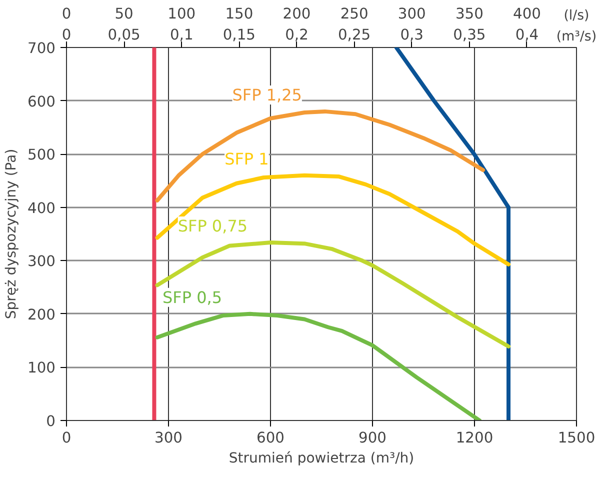  Describe the element at coordinates (67, 14) in the screenshot. I see `x2-tick-label: 0` at that location.